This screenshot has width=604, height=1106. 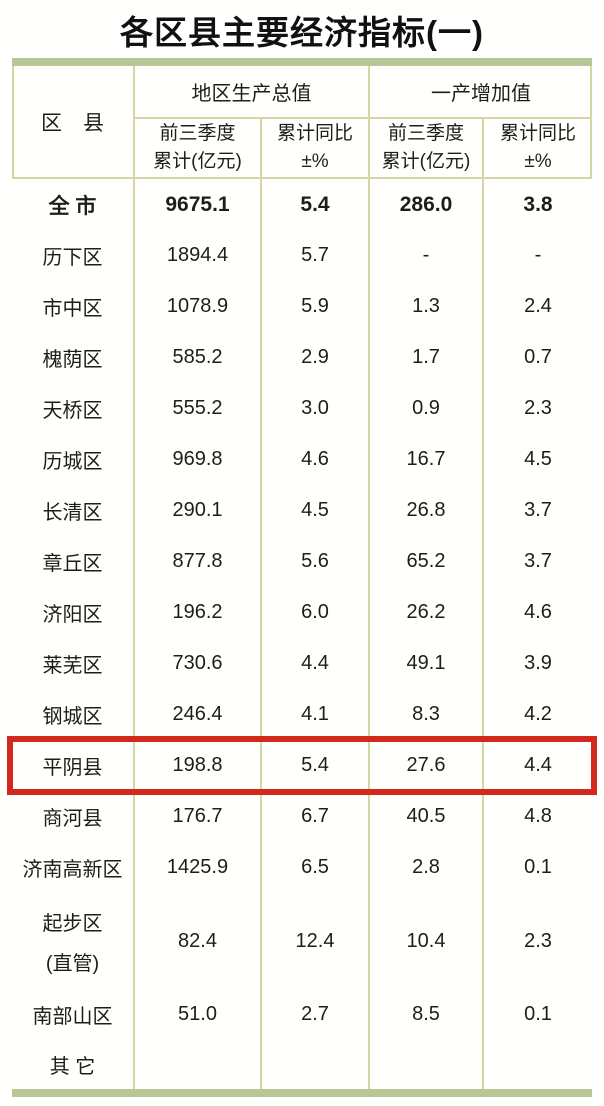 What do you see at coordinates (72, 1017) in the screenshot?
I see `row-label-line1: 南部山区` at bounding box center [72, 1017].